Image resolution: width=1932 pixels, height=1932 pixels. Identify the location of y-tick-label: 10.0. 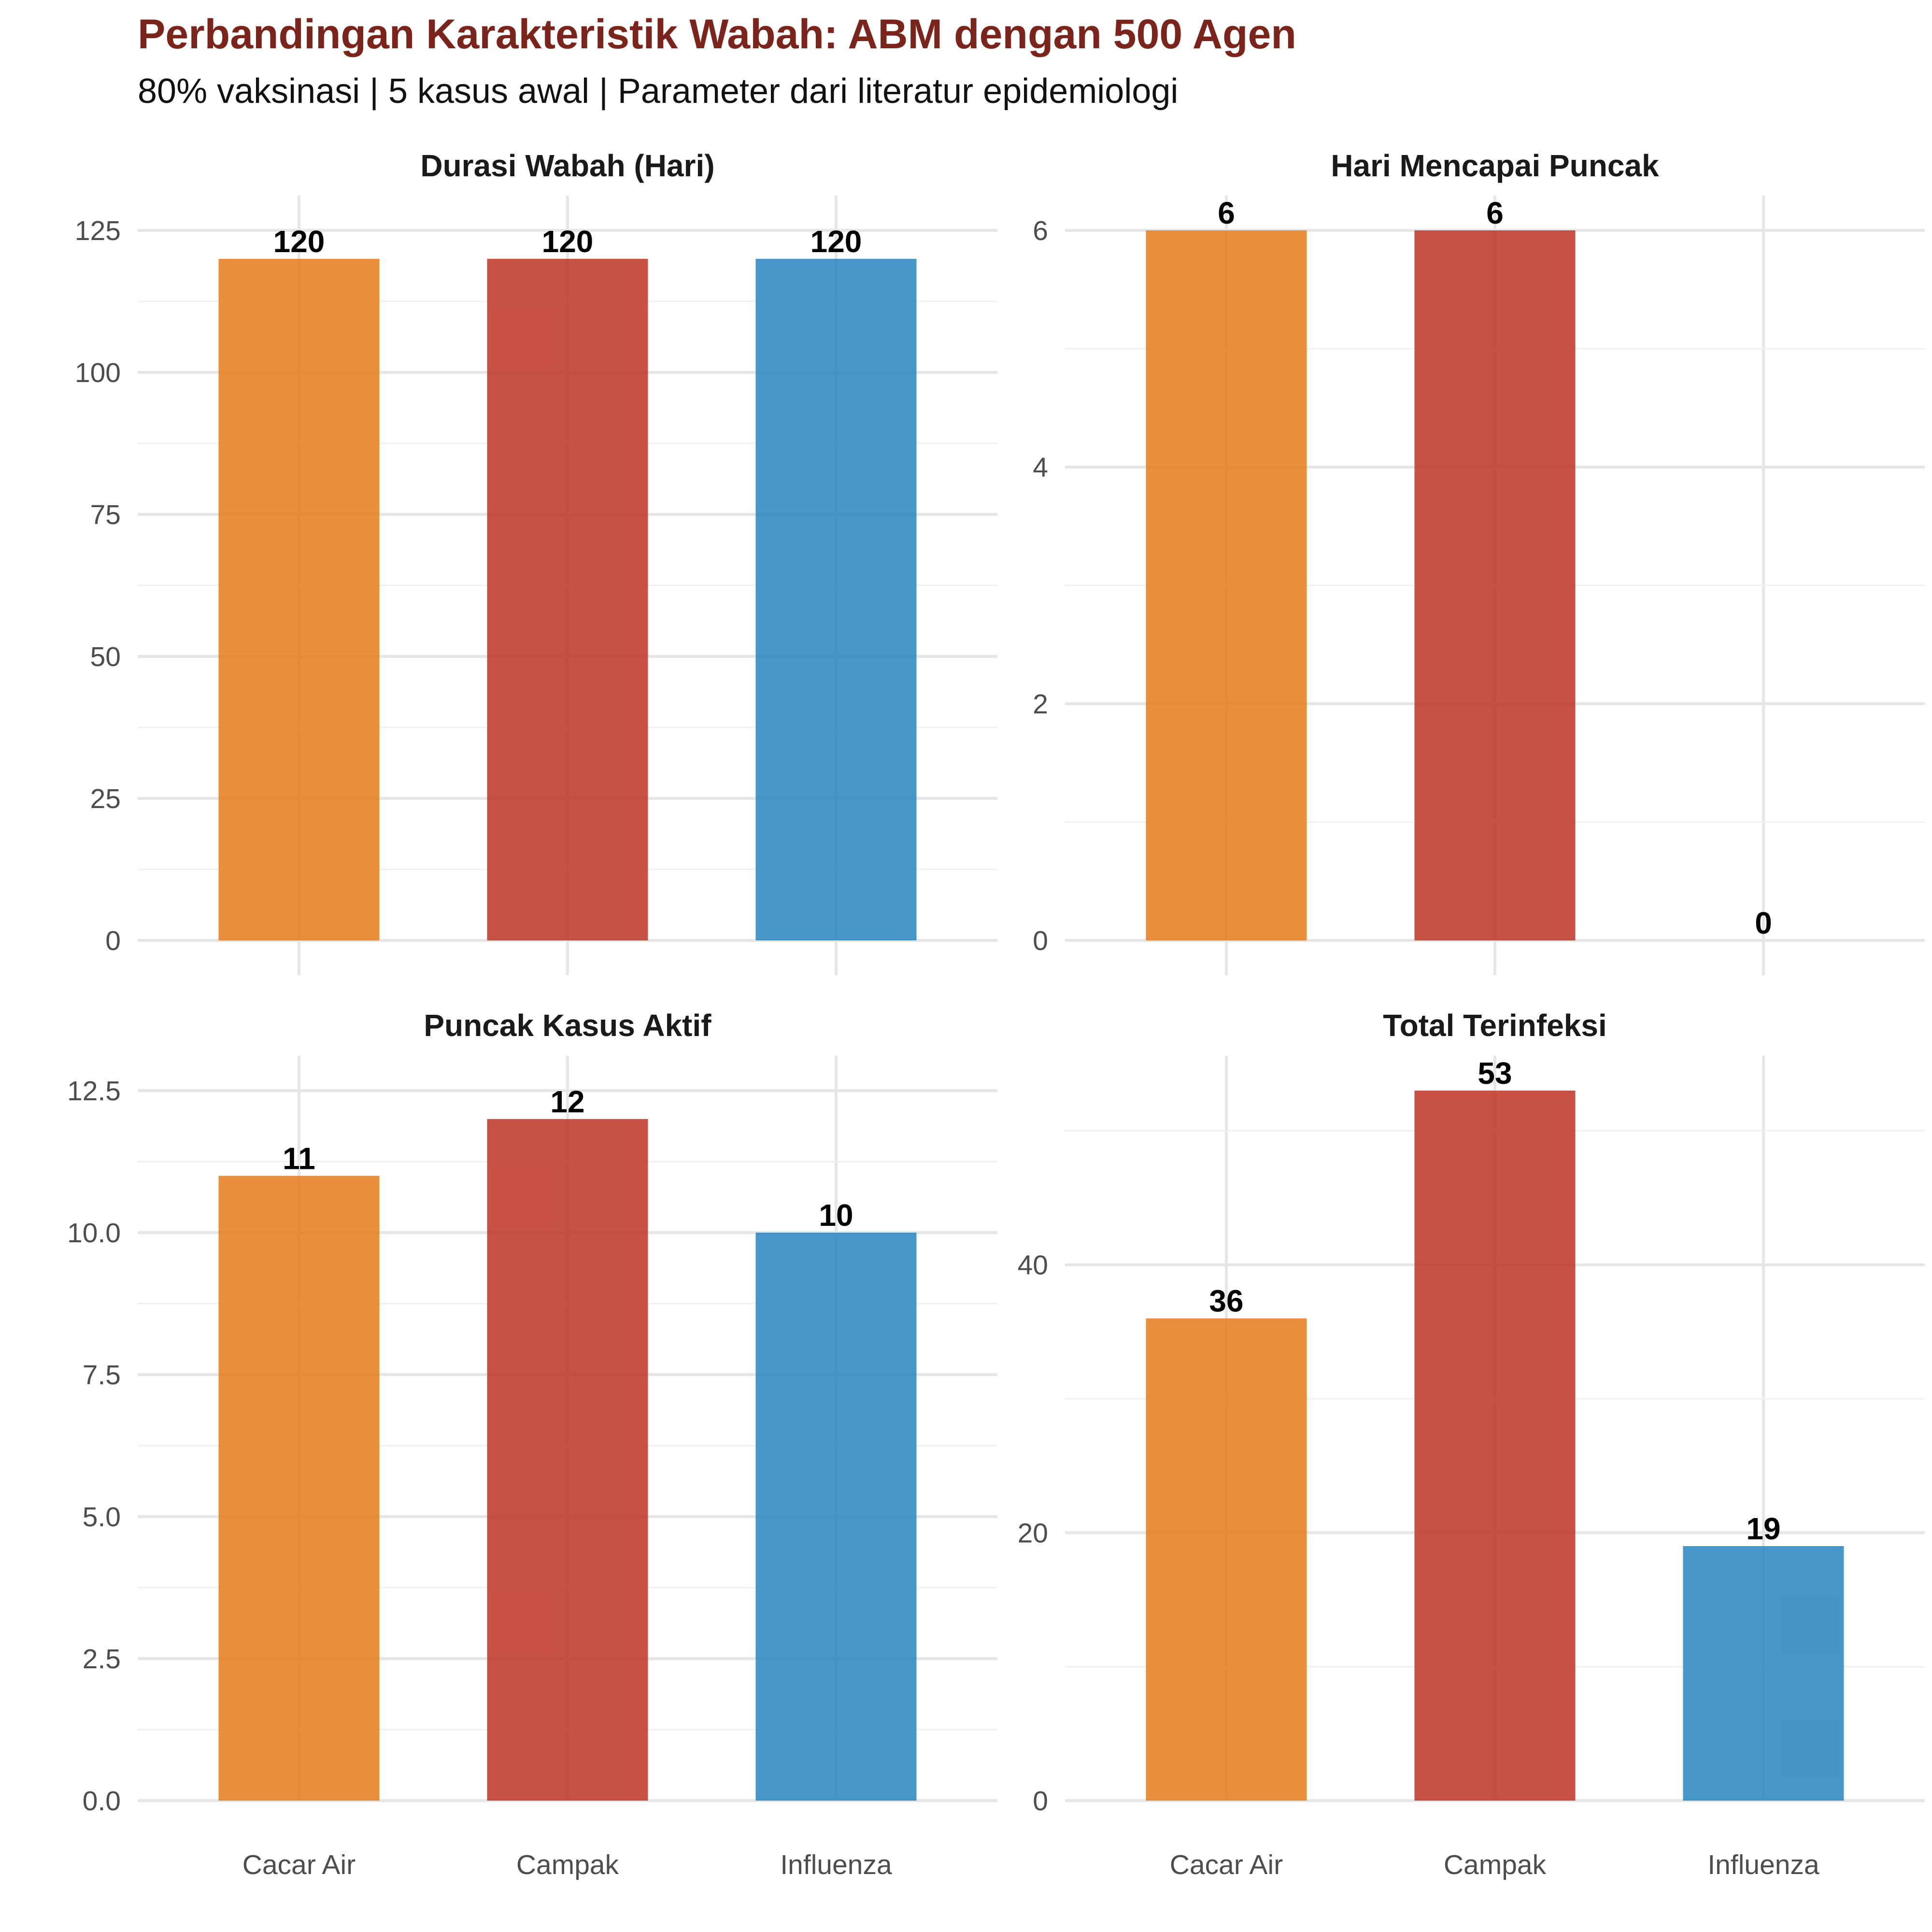
(94, 1233).